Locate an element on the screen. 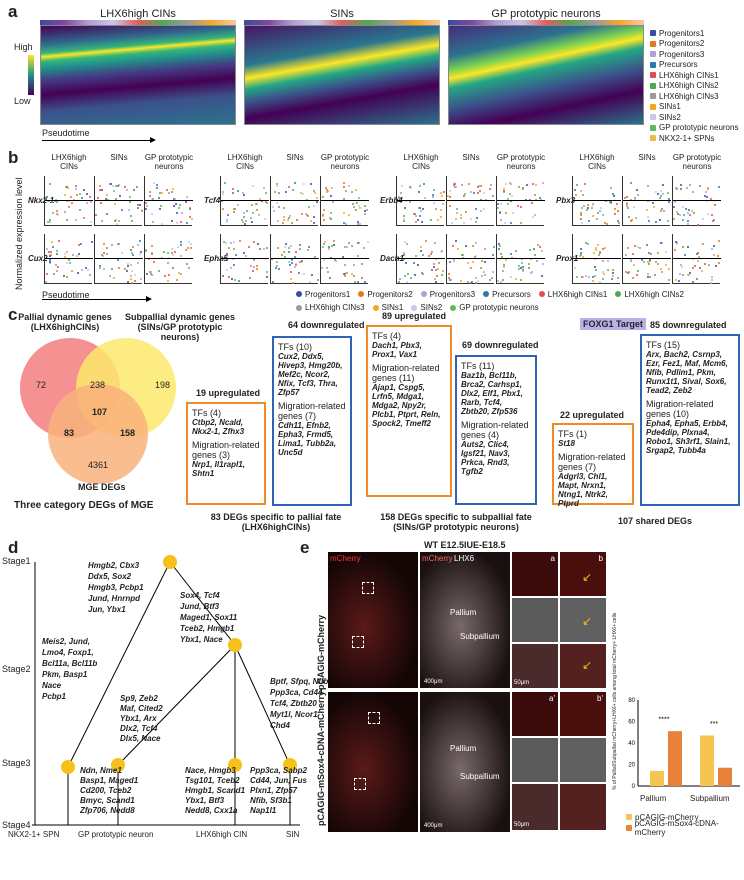 The image size is (744, 880). scalebar-50: 50μm is located at coordinates (522, 825).